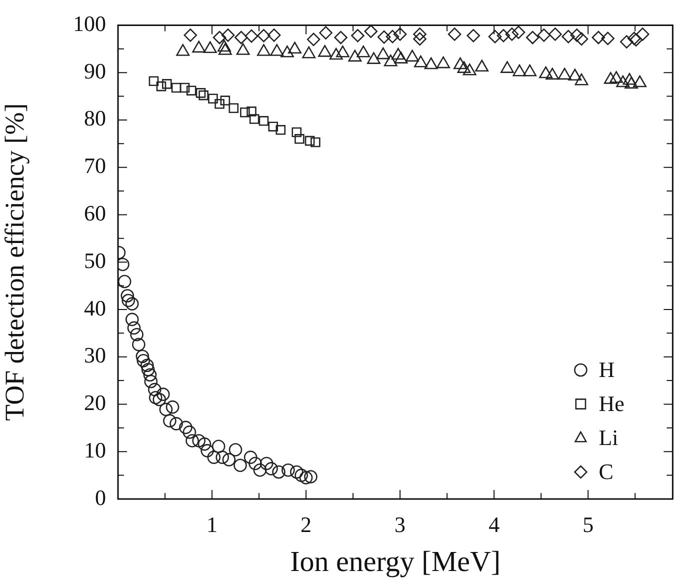 Image resolution: width=681 pixels, height=581 pixels. What do you see at coordinates (95, 355) in the screenshot?
I see `y-tick-label: 30` at bounding box center [95, 355].